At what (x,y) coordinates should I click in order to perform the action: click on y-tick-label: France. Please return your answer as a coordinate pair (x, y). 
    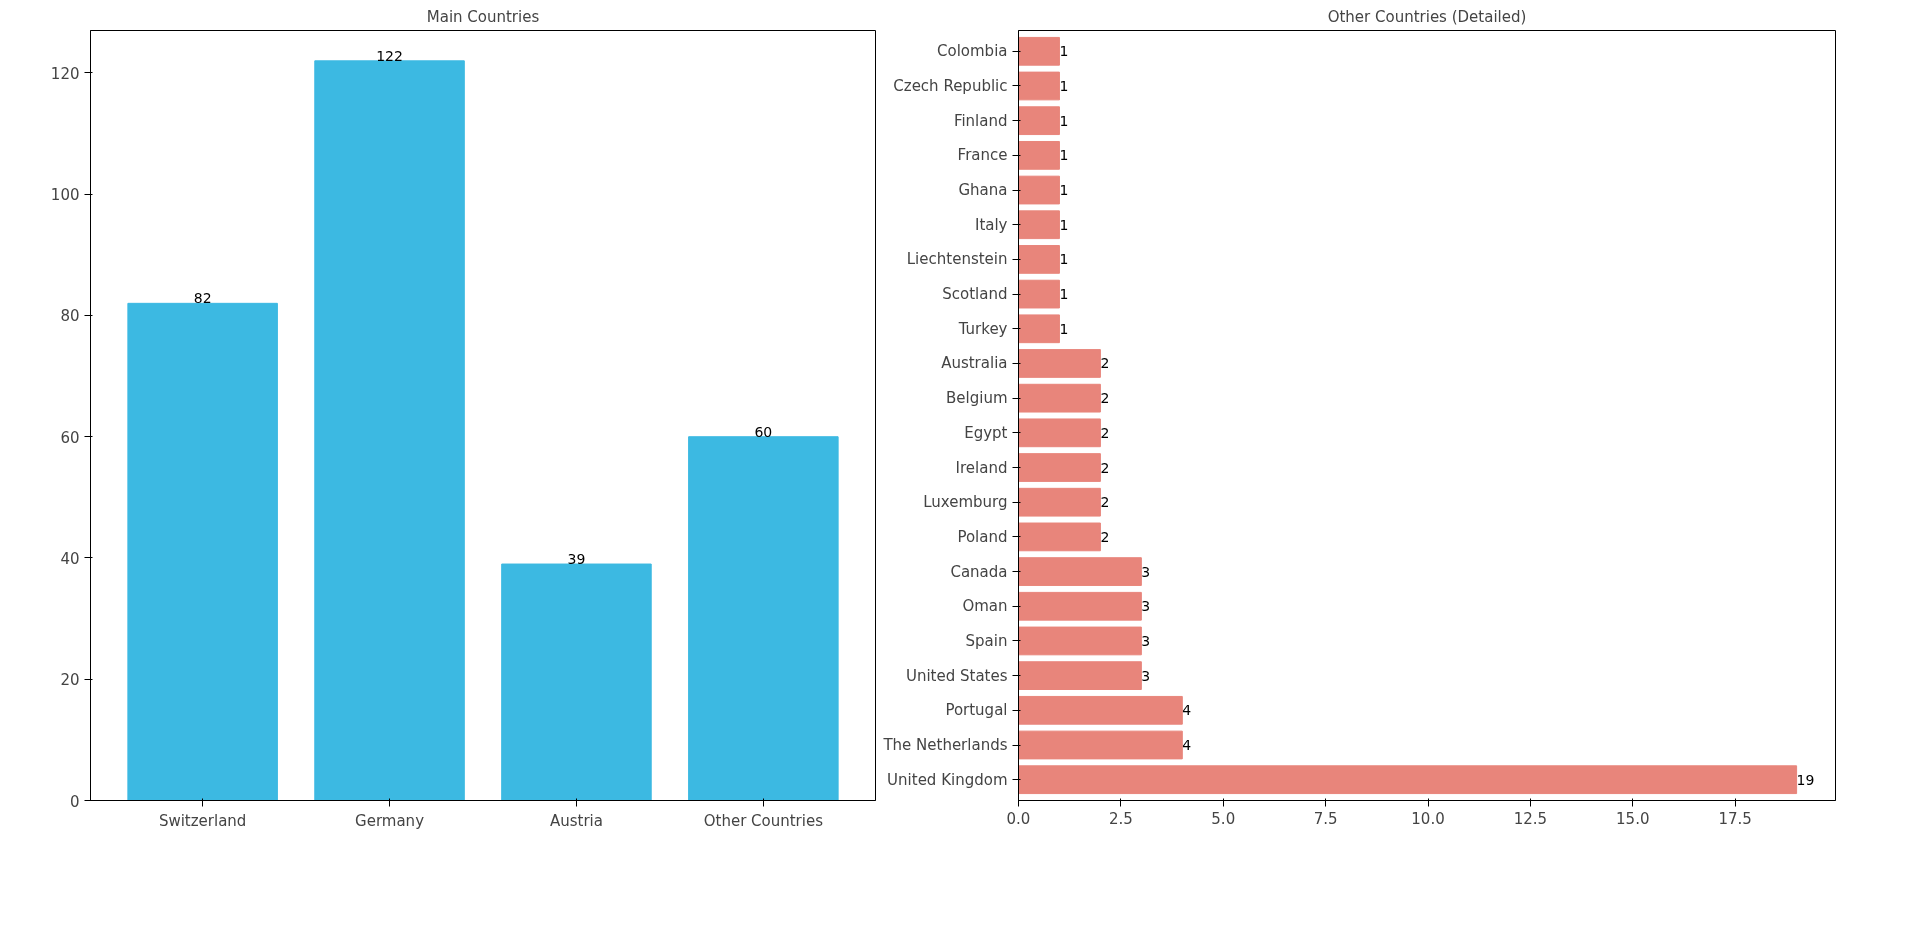
    Looking at the image, I should click on (982, 155).